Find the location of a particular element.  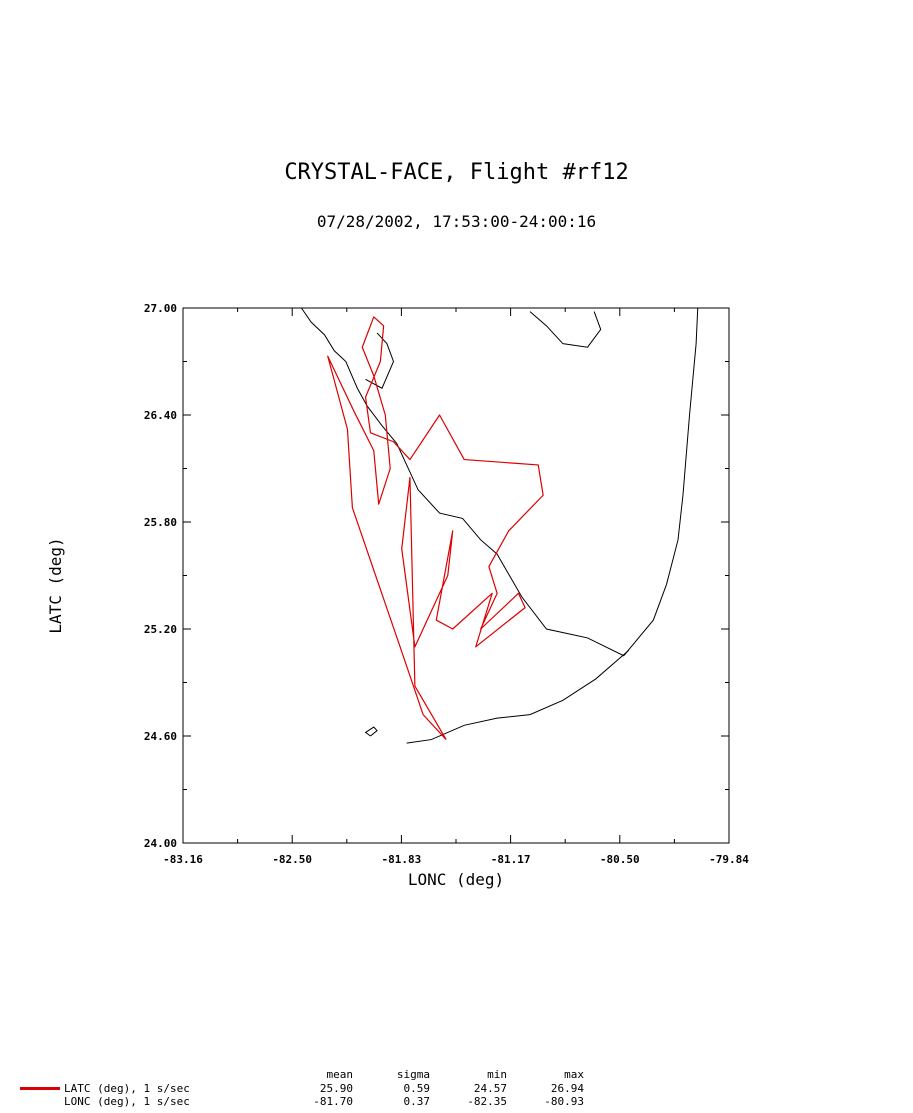

x-tick-label: -81.17 is located at coordinates (511, 859).